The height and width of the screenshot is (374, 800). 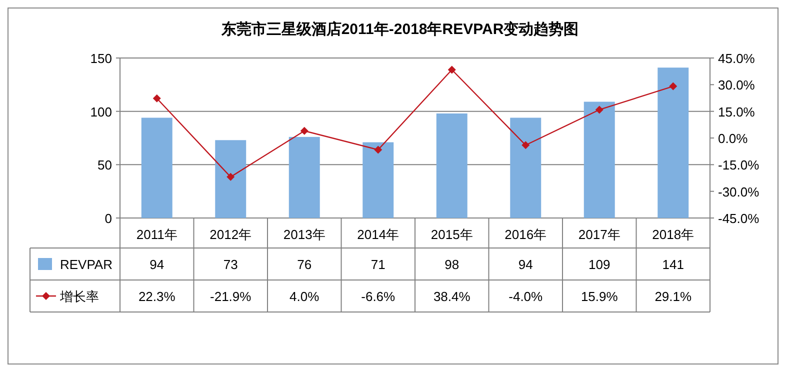 I want to click on data-label: 15.9%, so click(x=599, y=296).